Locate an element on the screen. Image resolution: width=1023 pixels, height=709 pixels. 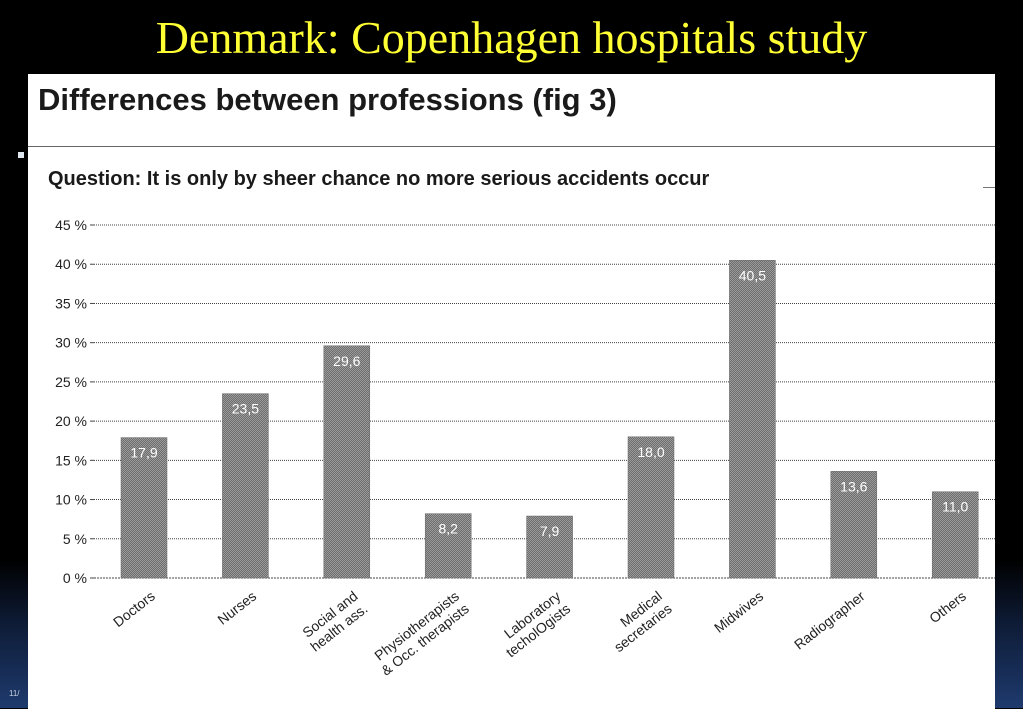
x-tick-label: LaboratorytecholOgists is located at coordinates (533, 624).